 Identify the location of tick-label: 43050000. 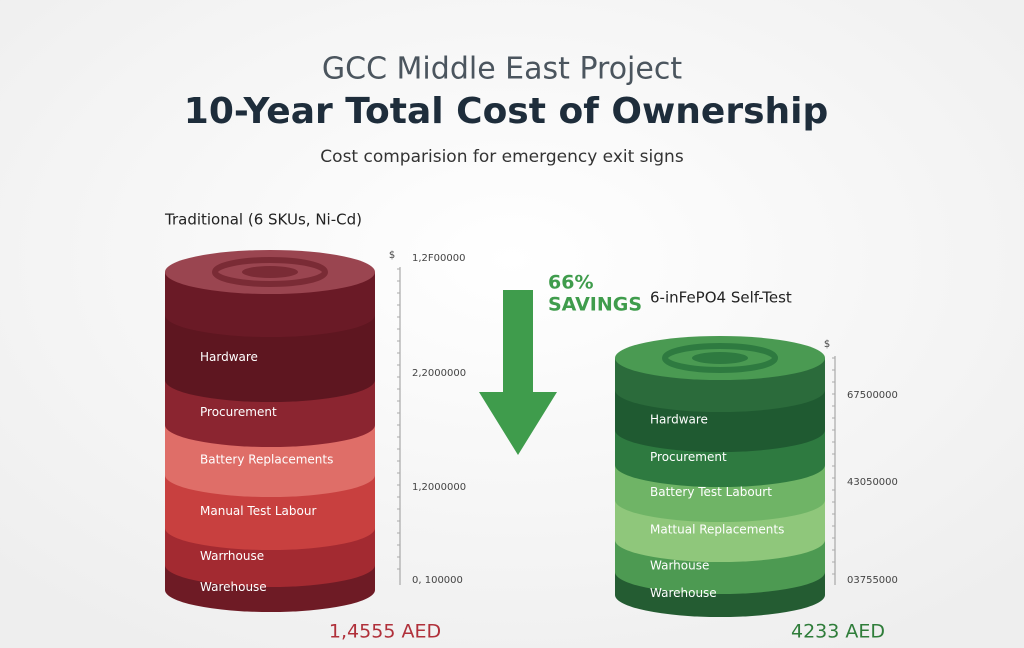
(872, 482).